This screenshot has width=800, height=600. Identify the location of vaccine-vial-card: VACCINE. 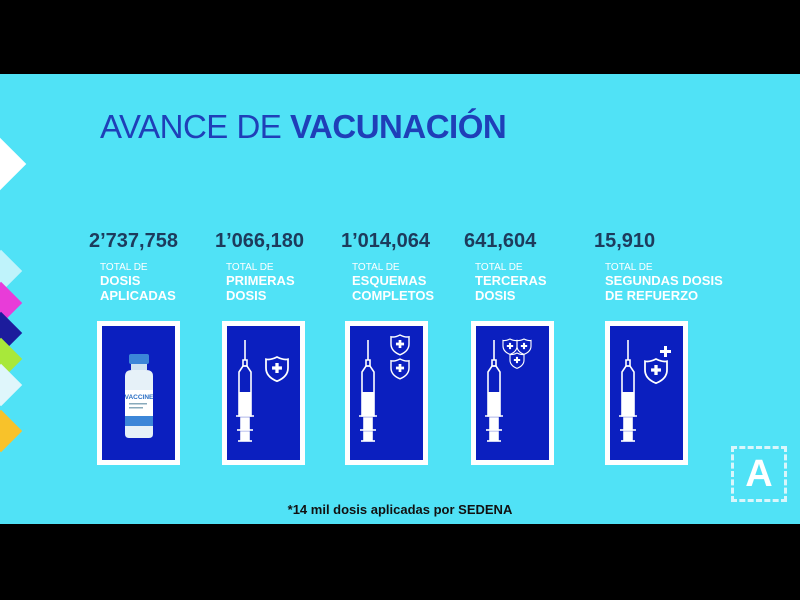
(138, 393).